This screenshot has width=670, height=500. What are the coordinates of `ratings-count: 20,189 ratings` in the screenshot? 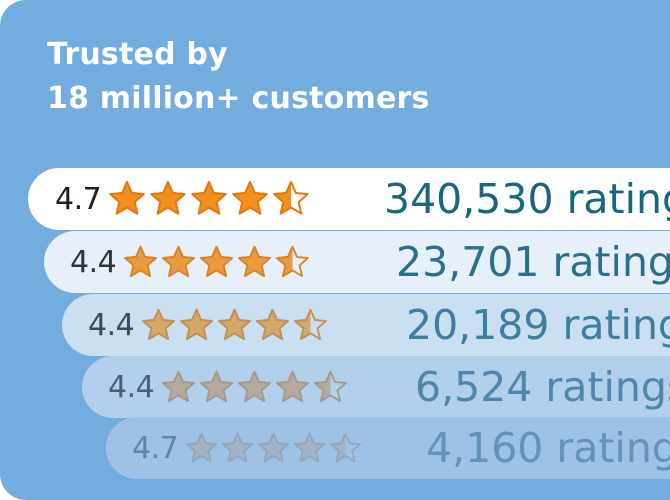 It's located at (538, 325).